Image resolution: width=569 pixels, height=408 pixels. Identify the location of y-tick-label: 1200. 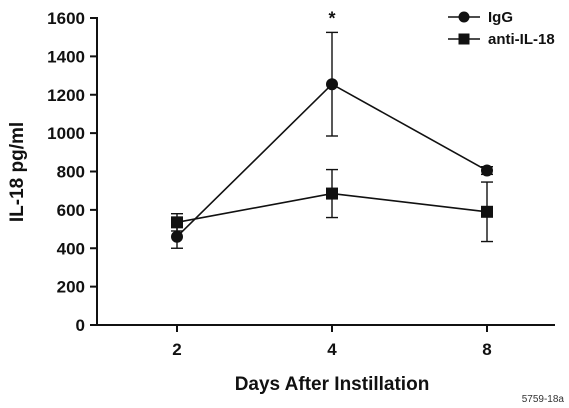
(66, 95).